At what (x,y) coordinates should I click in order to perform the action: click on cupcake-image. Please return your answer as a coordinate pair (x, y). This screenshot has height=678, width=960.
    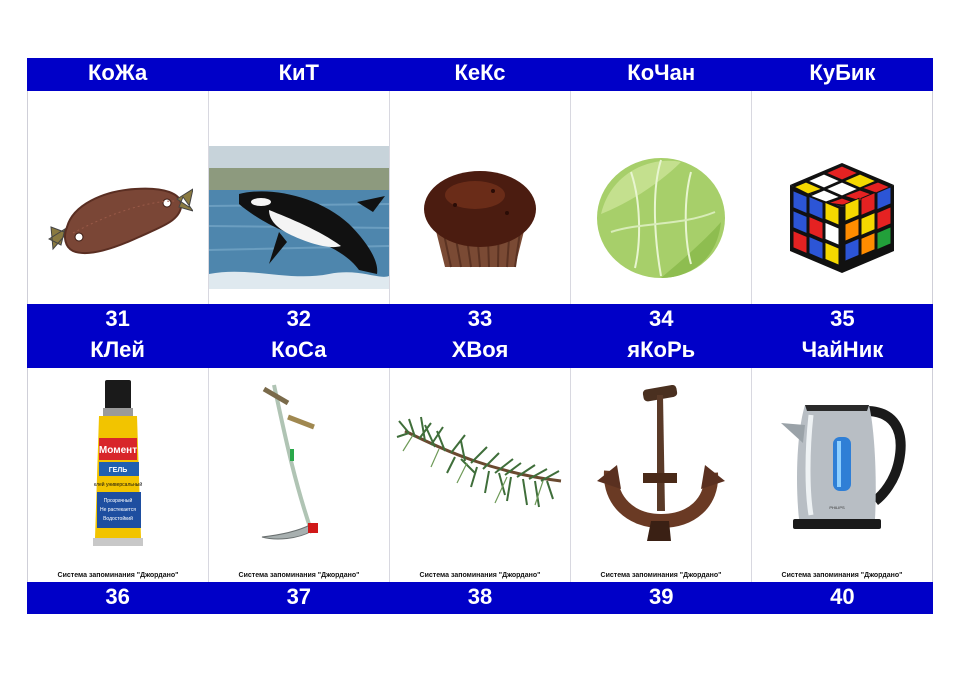
    Looking at the image, I should click on (480, 217).